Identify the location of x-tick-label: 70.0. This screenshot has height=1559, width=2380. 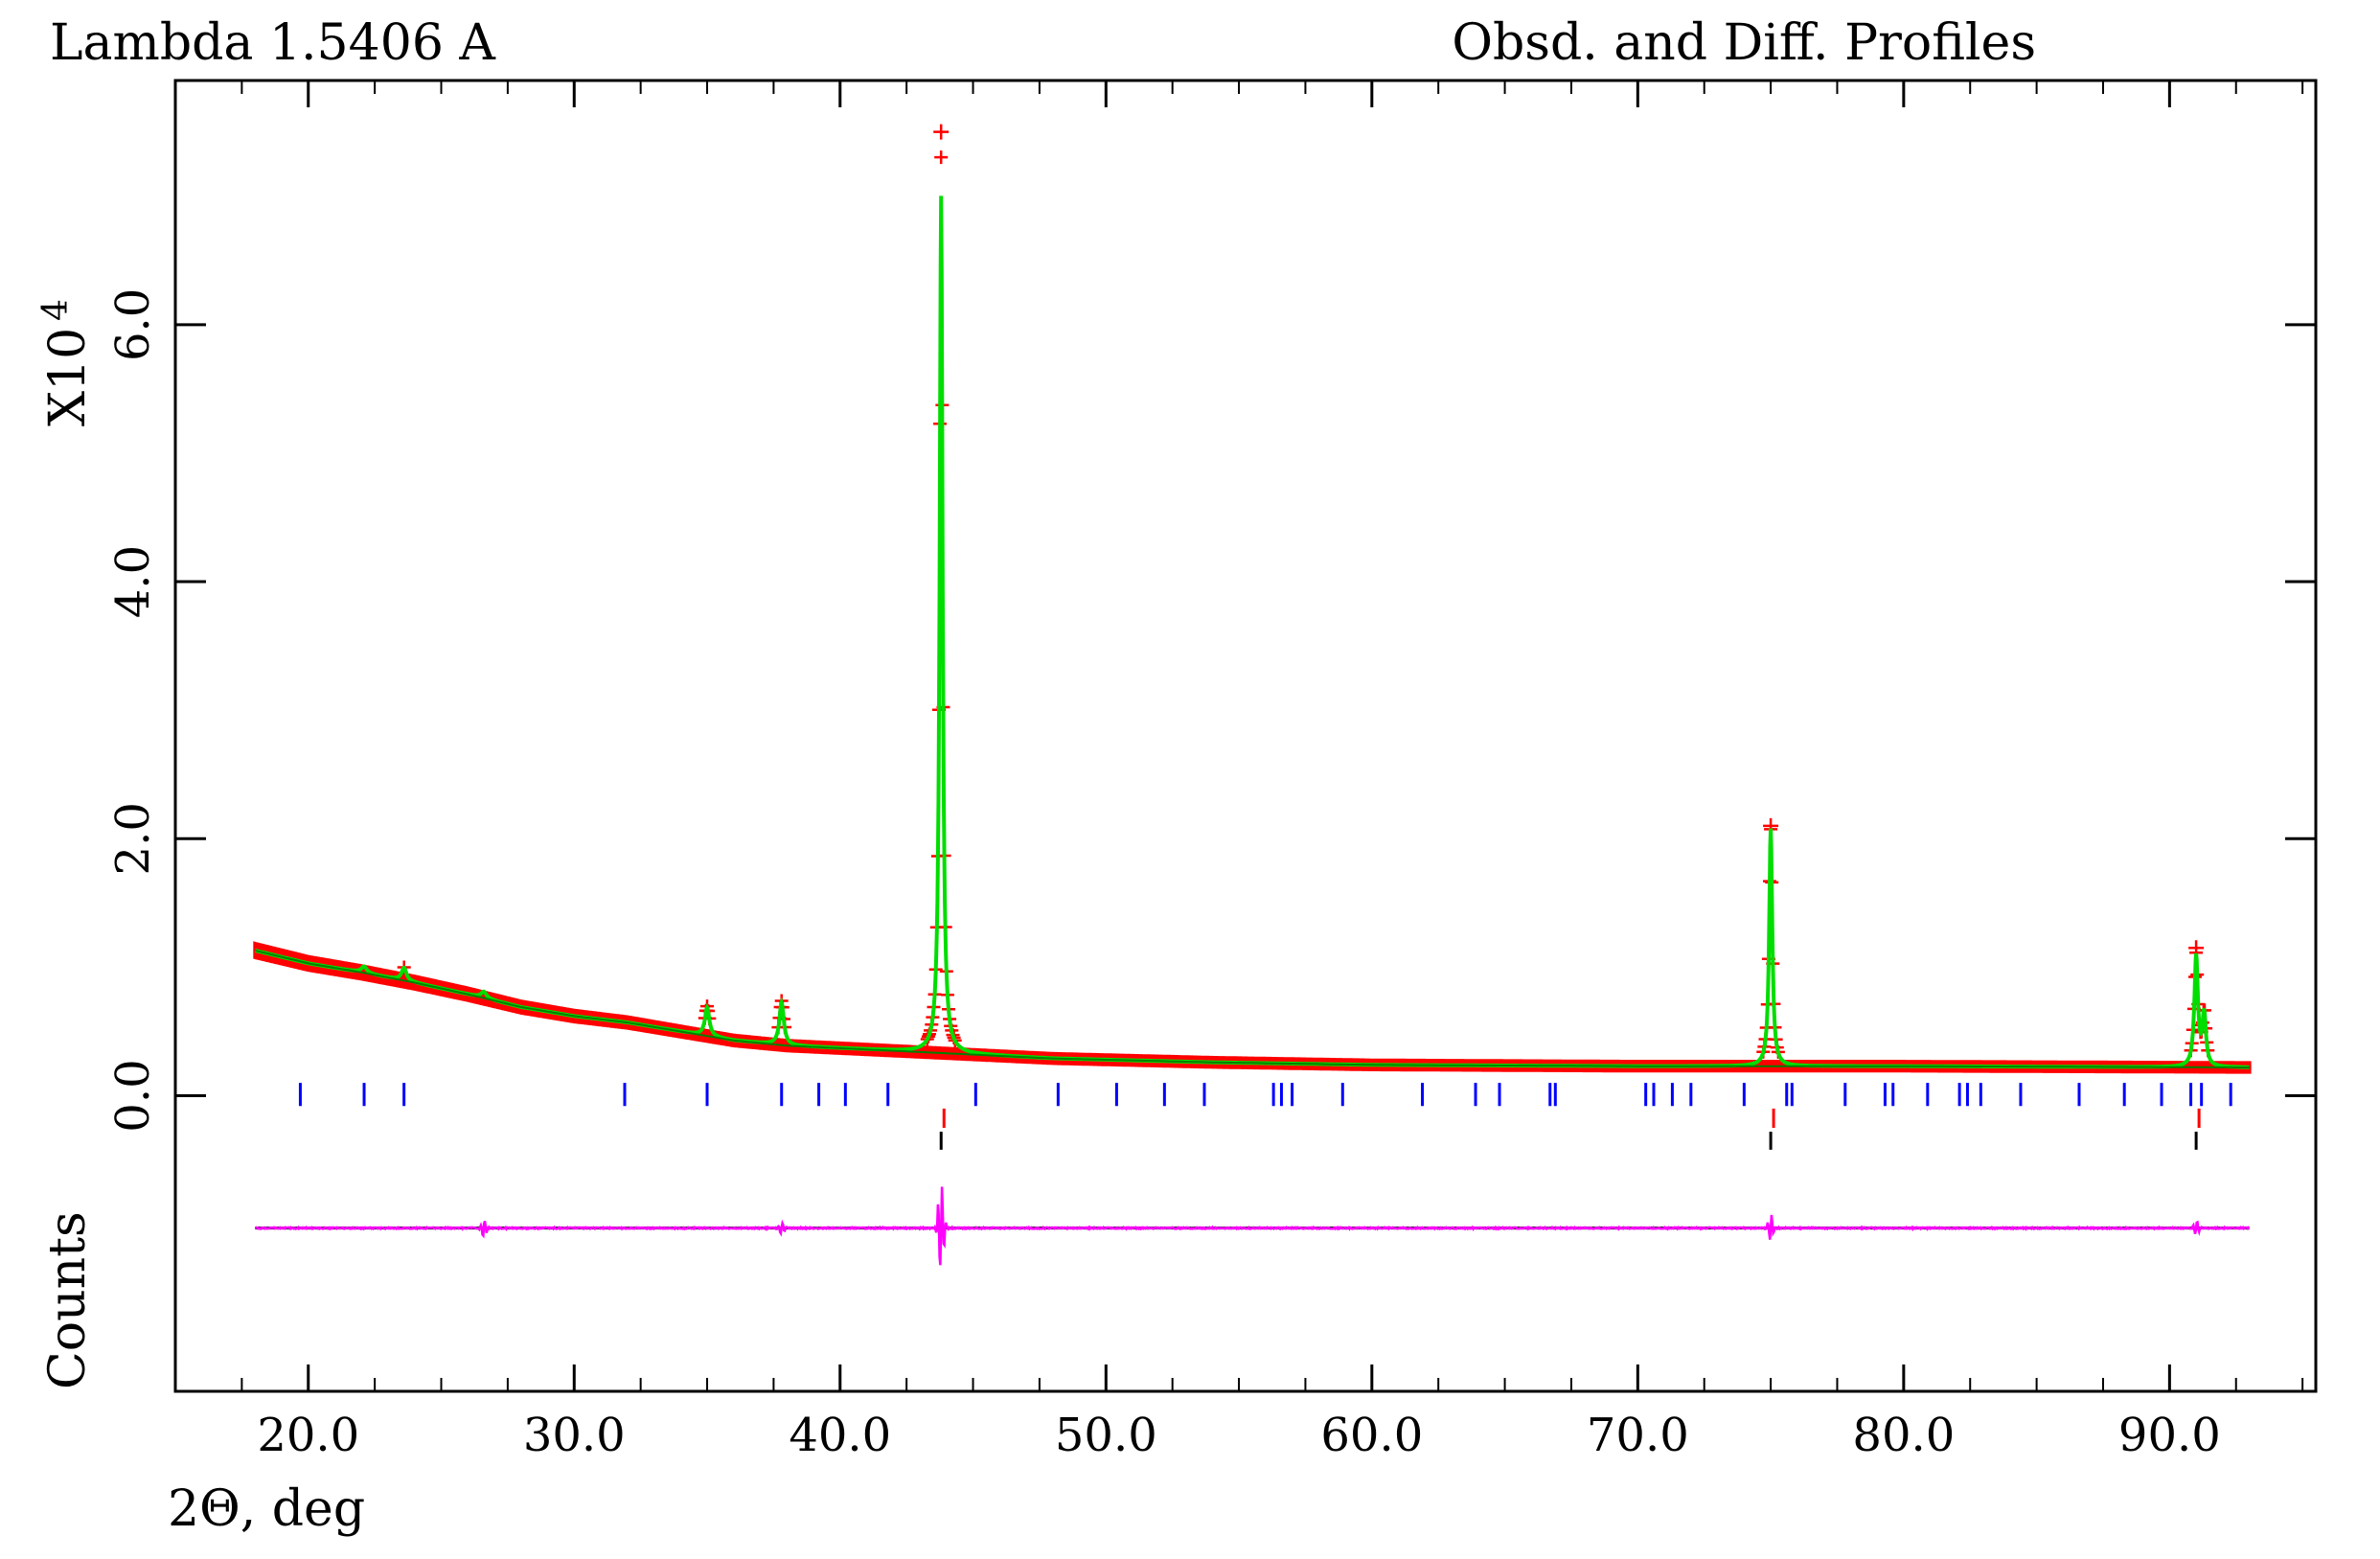
(1638, 1435).